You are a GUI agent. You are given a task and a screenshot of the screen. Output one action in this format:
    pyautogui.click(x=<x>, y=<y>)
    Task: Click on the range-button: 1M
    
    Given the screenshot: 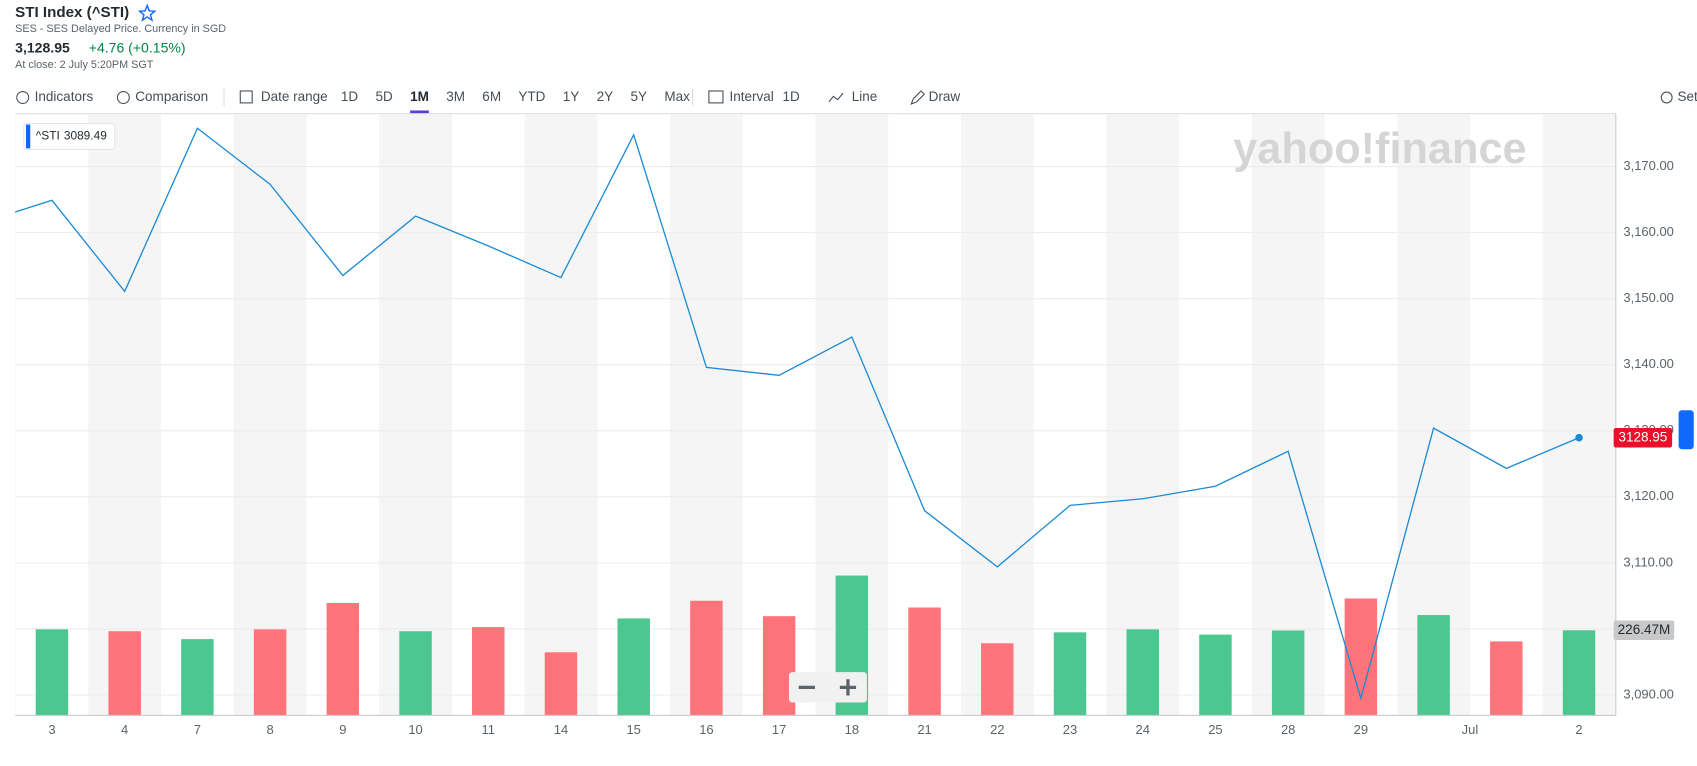 What is the action you would take?
    pyautogui.click(x=419, y=96)
    